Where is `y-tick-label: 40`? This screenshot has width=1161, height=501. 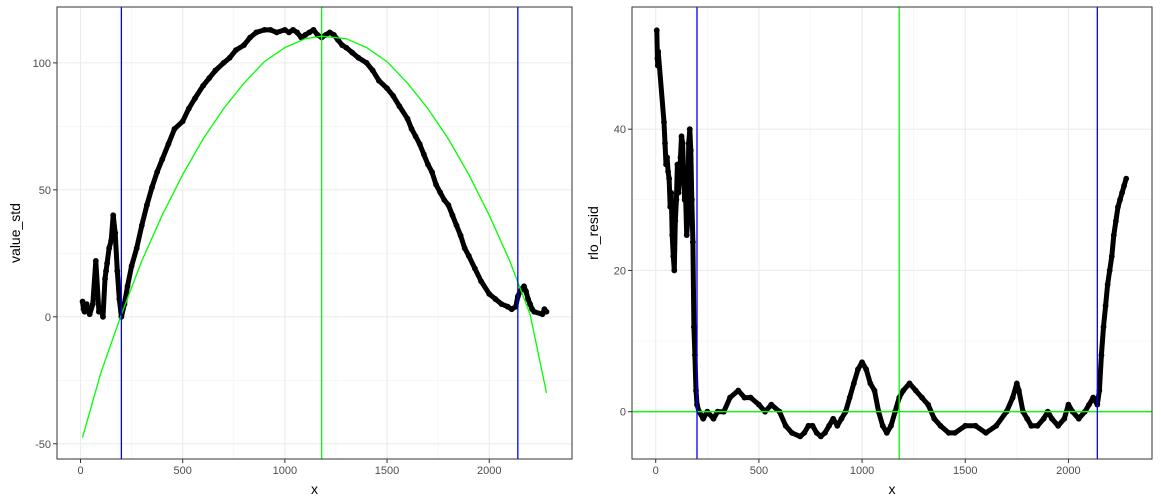
y-tick-label: 40 is located at coordinates (620, 130).